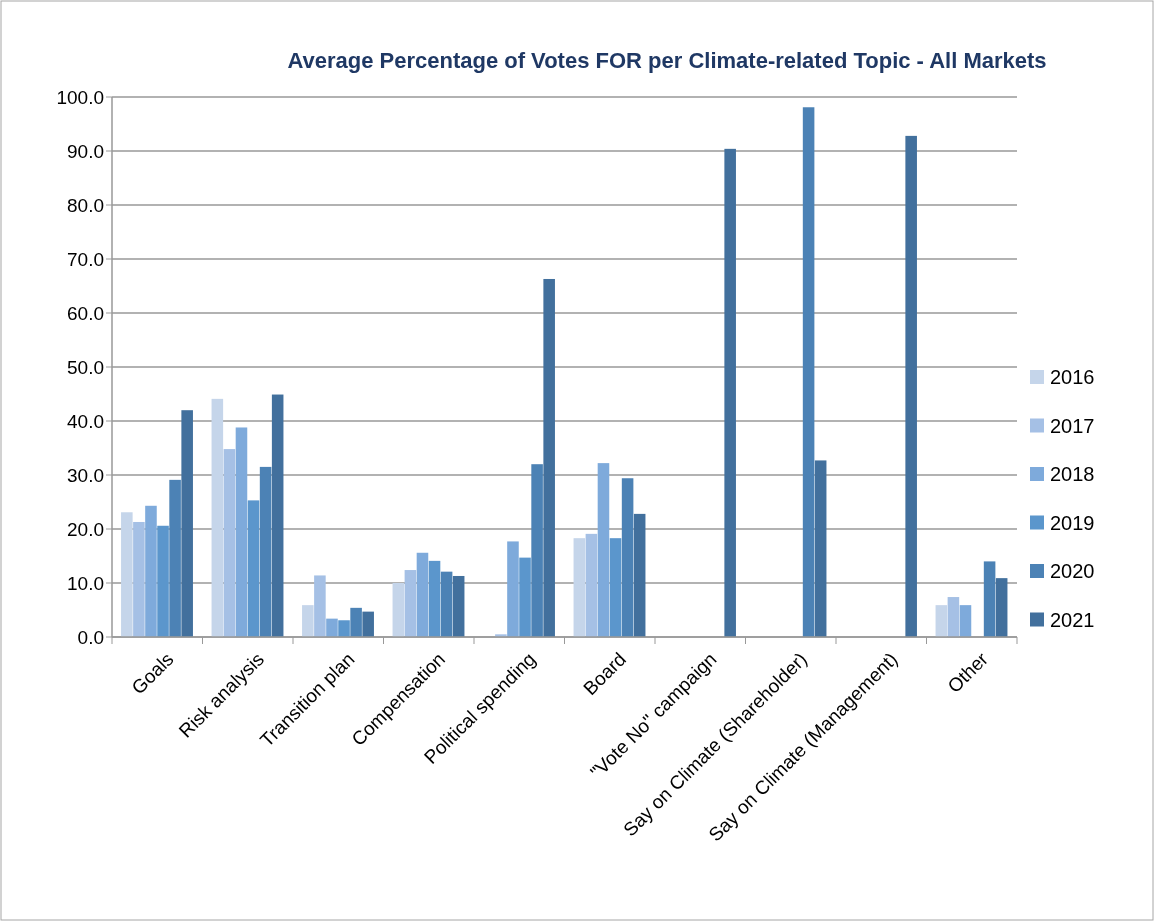  Describe the element at coordinates (85, 259) in the screenshot. I see `y-tick-label: 70.0` at that location.